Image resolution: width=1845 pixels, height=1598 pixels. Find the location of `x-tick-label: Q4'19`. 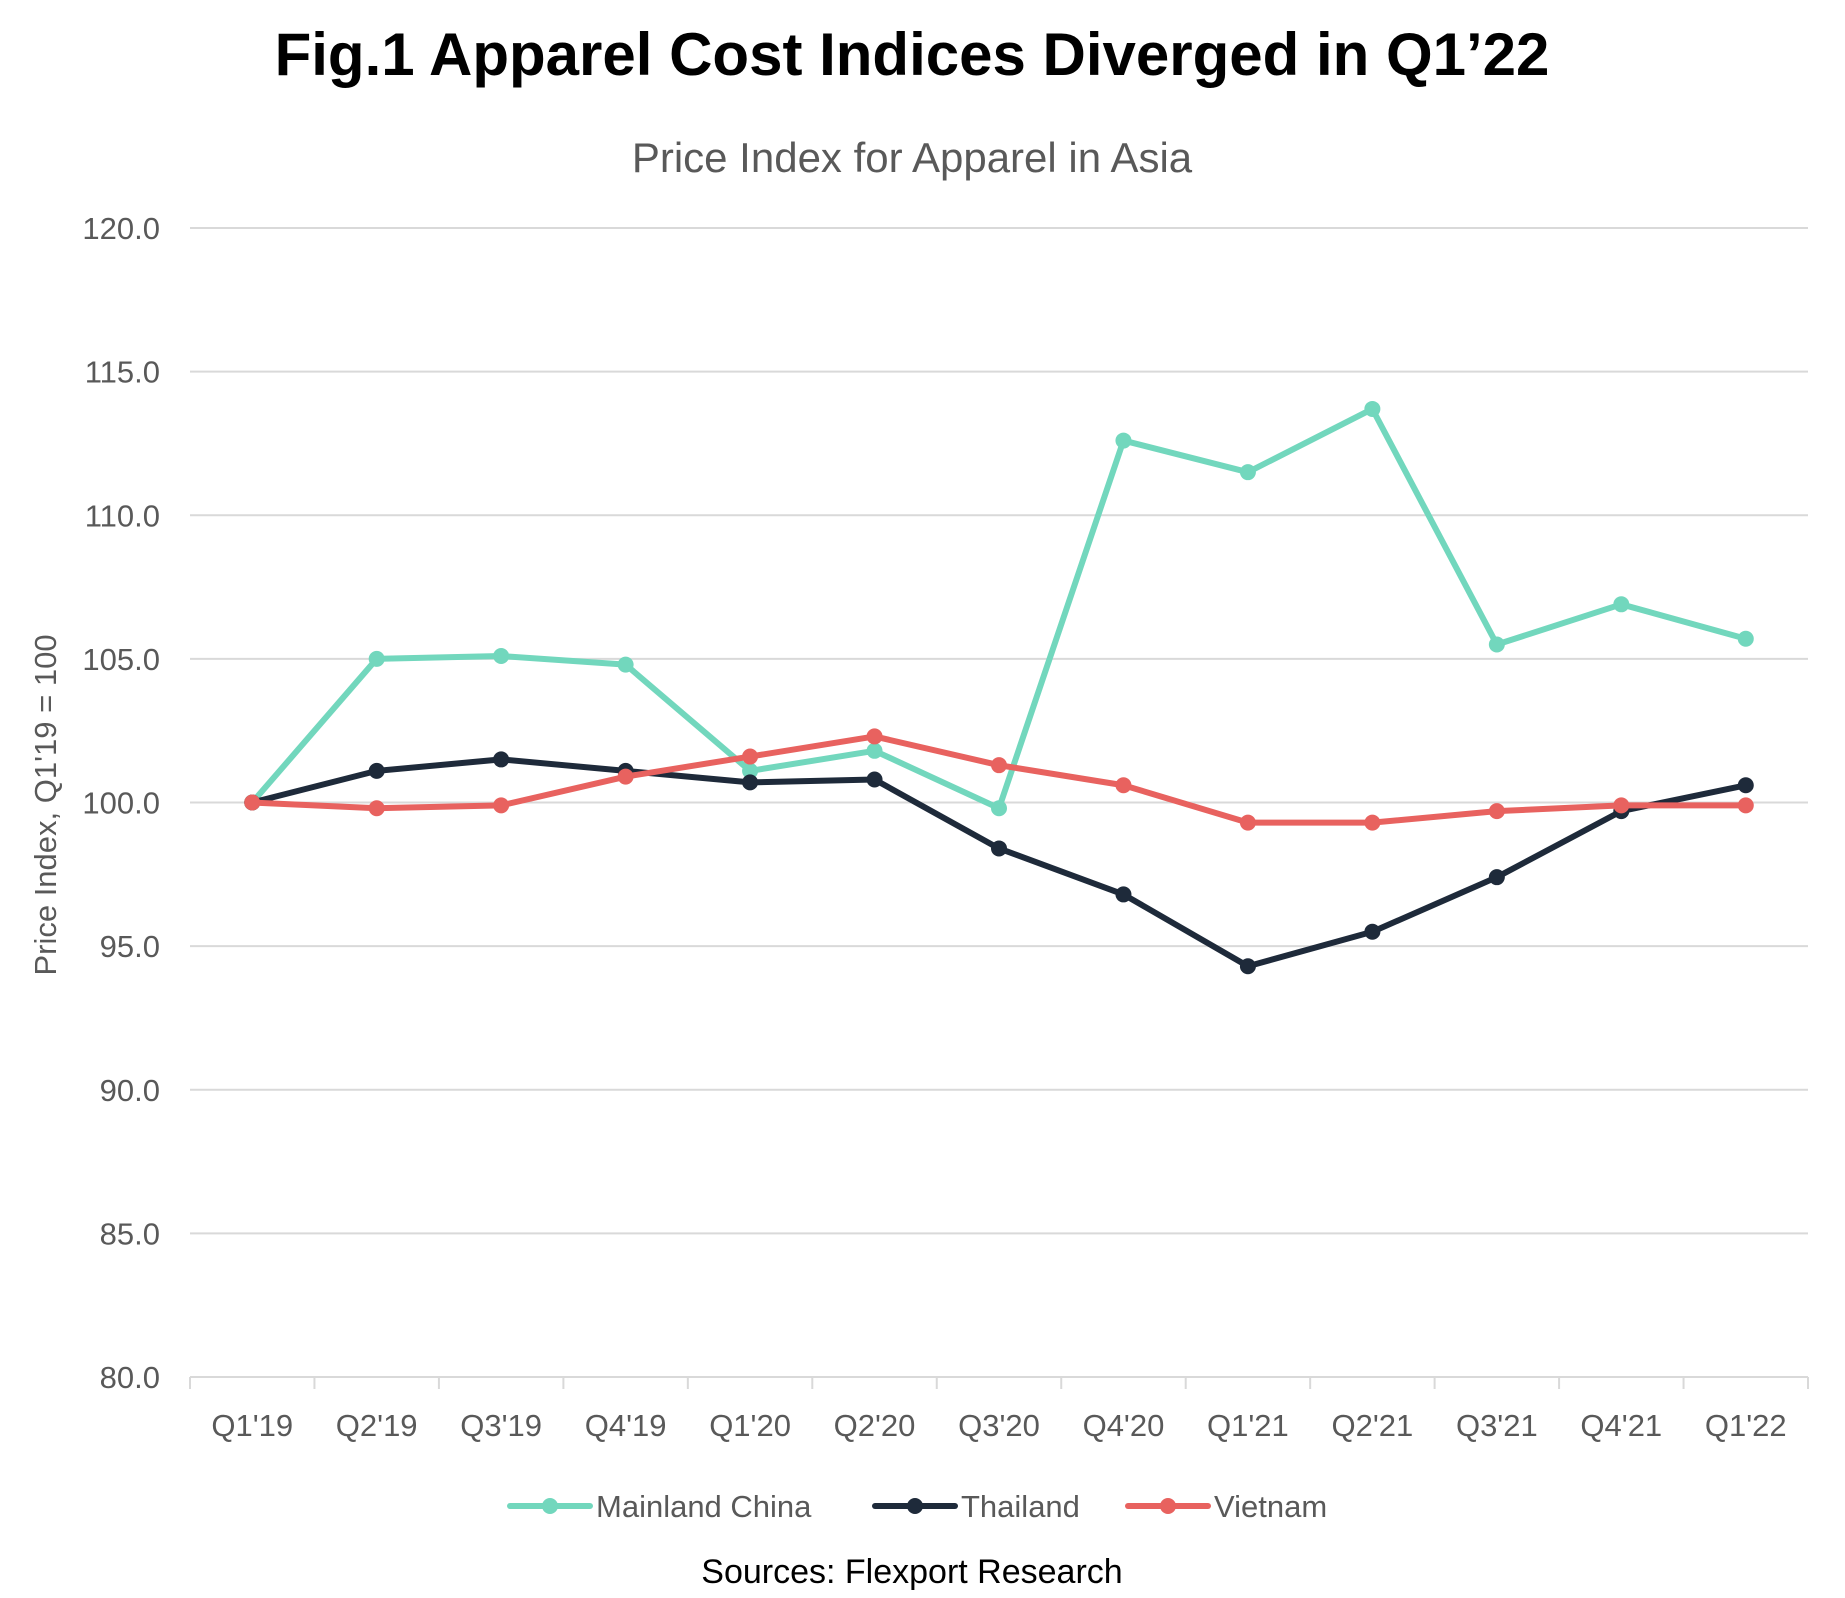

x-tick-label: Q4'19 is located at coordinates (626, 1425).